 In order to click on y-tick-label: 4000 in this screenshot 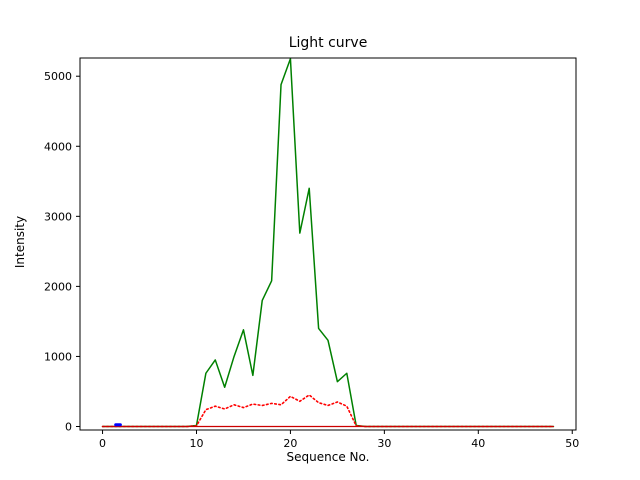, I will do `click(58, 146)`.